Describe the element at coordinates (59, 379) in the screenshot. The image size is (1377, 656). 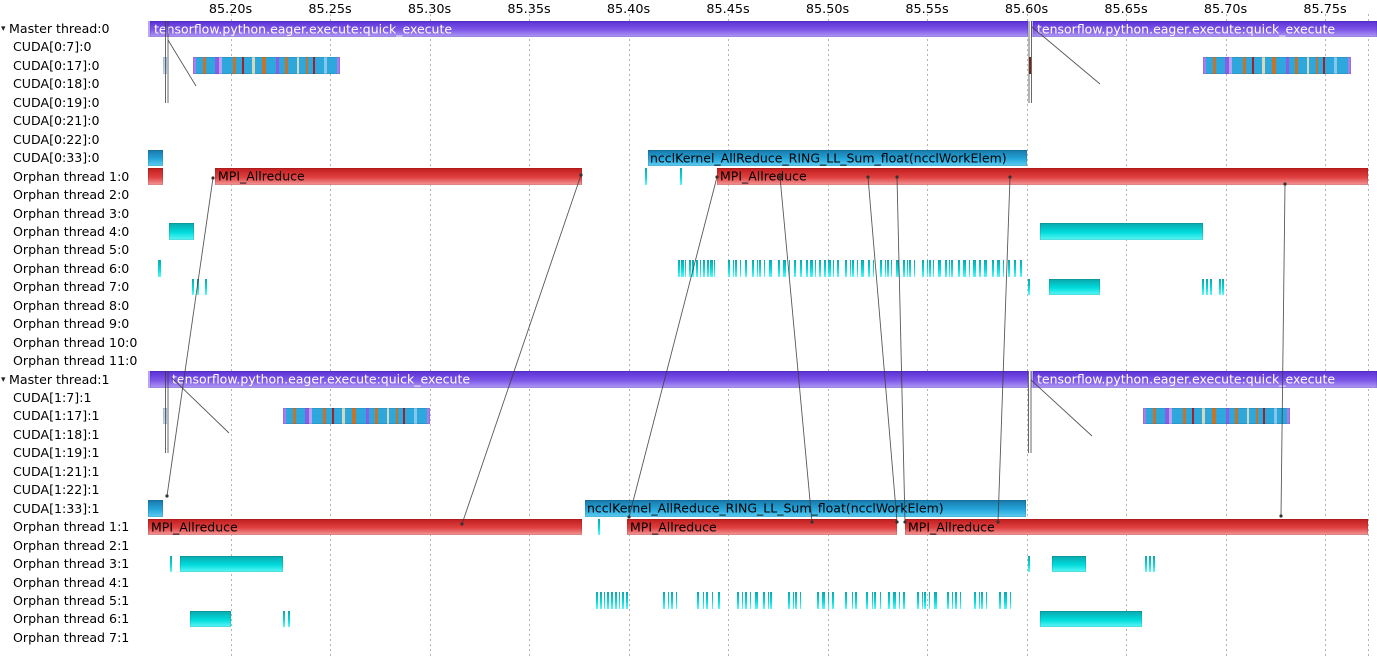
I see `row-label: Master thread:1` at that location.